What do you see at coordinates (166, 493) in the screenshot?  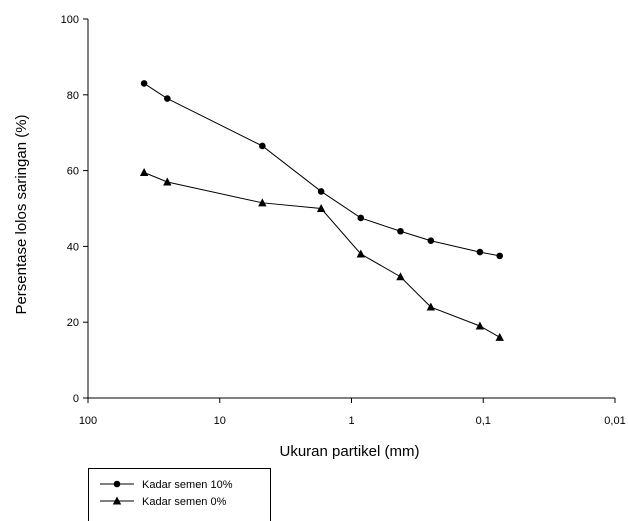 I see `legend-items: Kadar semen 10% Kadar semen 0%` at bounding box center [166, 493].